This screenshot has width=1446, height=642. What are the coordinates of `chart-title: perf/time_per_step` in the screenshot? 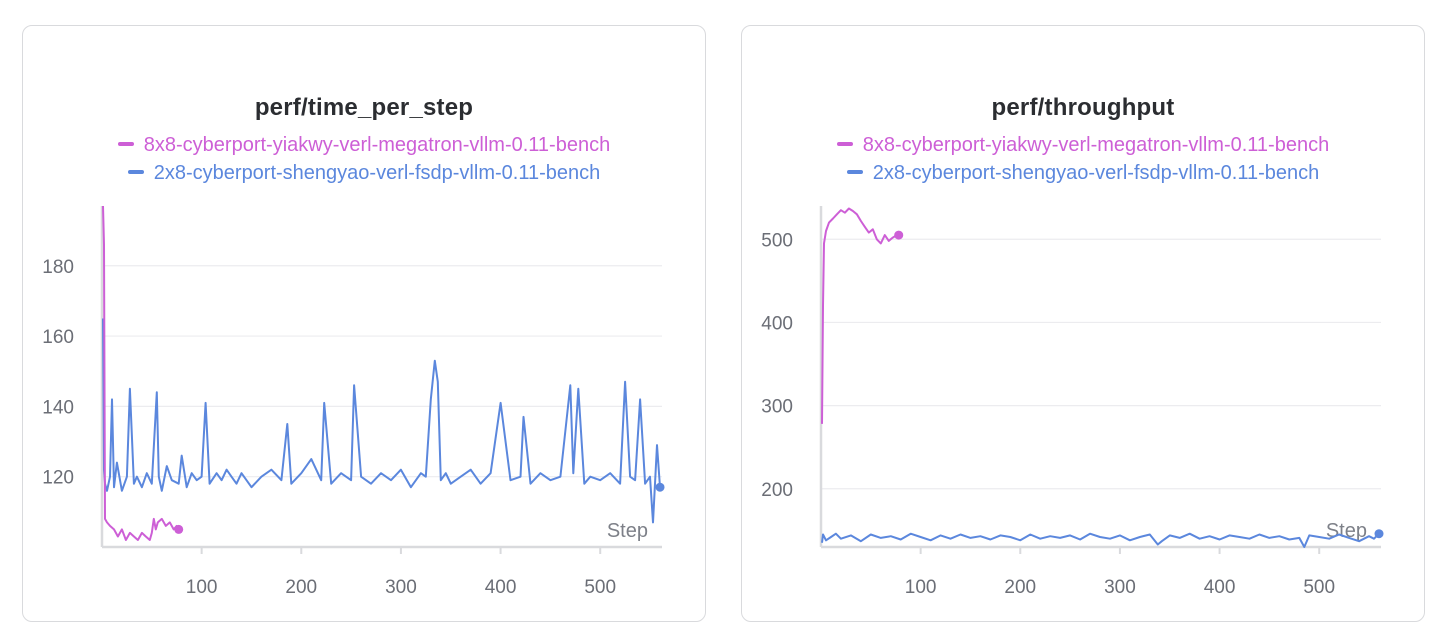 It's located at (364, 107).